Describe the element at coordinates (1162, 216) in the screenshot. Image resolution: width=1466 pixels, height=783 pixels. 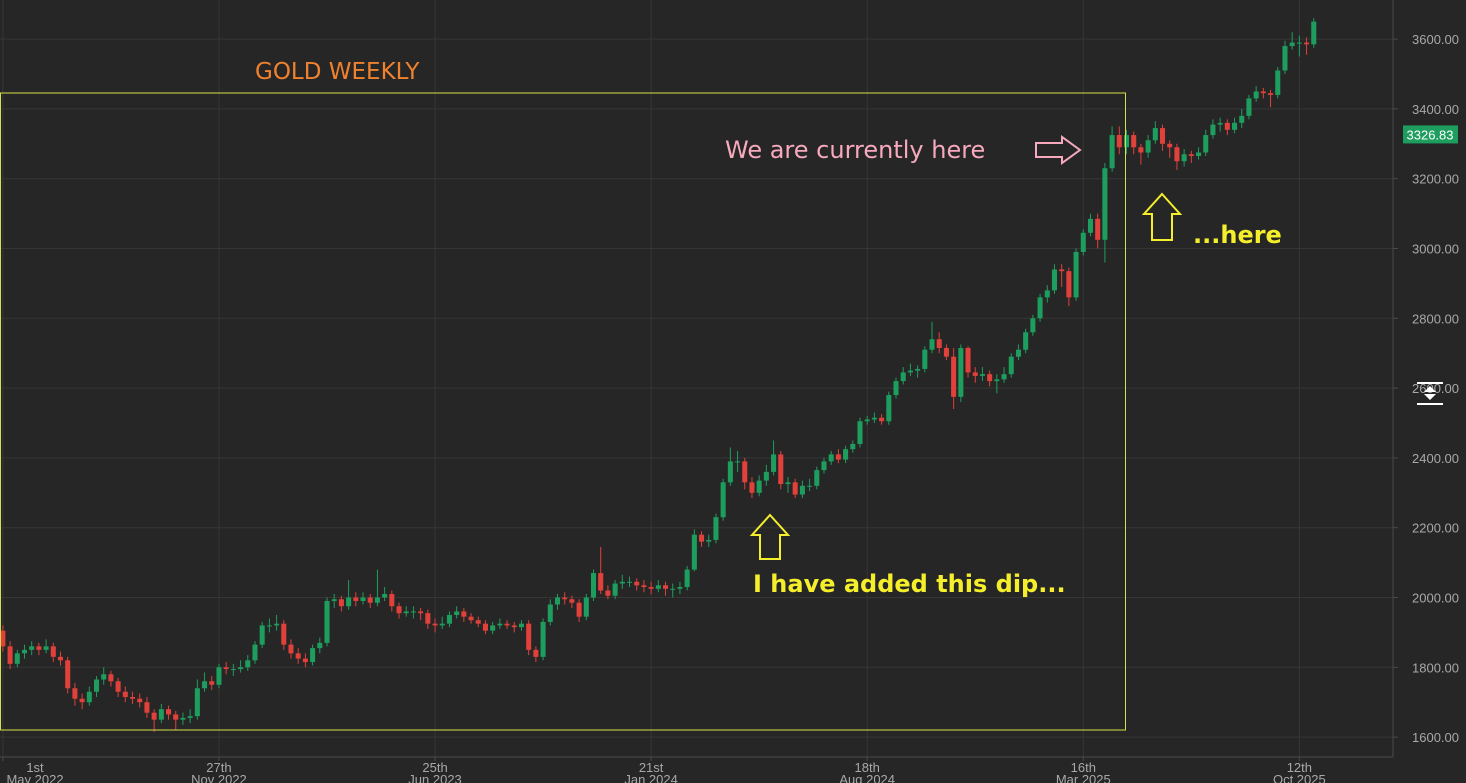
I see `arrow-up` at that location.